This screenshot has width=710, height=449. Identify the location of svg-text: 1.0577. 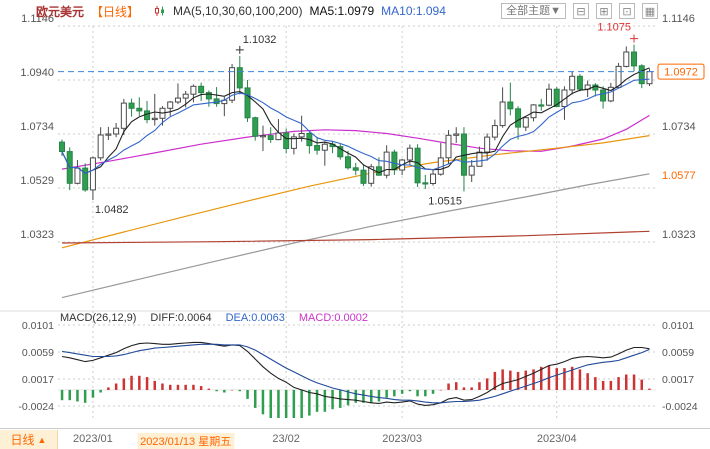
(679, 176).